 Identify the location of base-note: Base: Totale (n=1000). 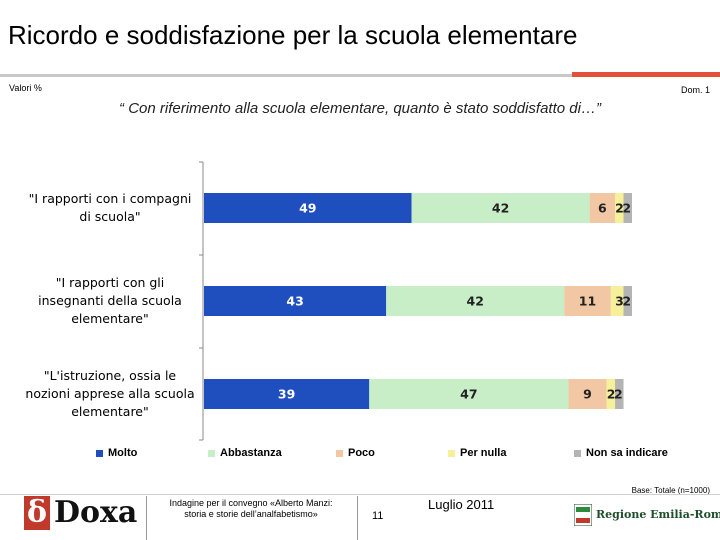
(670, 490).